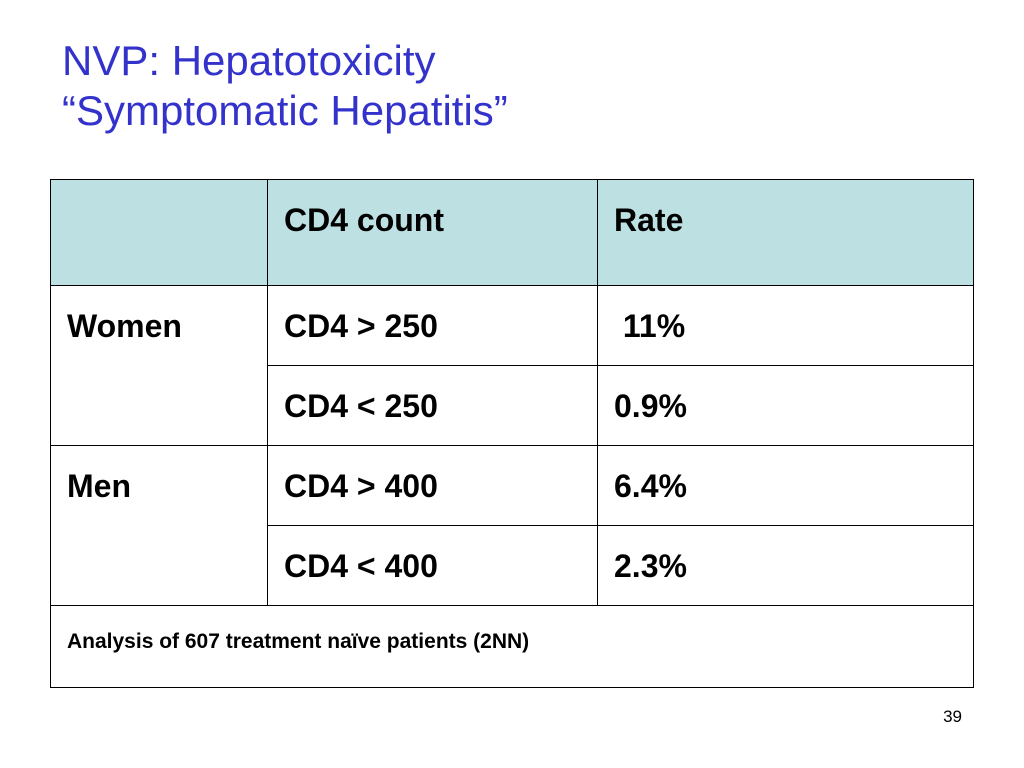  Describe the element at coordinates (159, 525) in the screenshot. I see `group-label-men: Men` at that location.